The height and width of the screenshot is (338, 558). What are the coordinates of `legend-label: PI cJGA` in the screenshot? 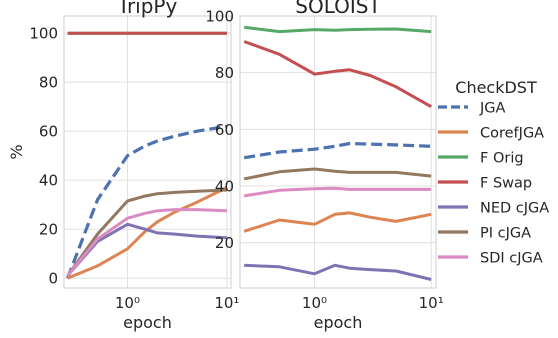 It's located at (505, 234).